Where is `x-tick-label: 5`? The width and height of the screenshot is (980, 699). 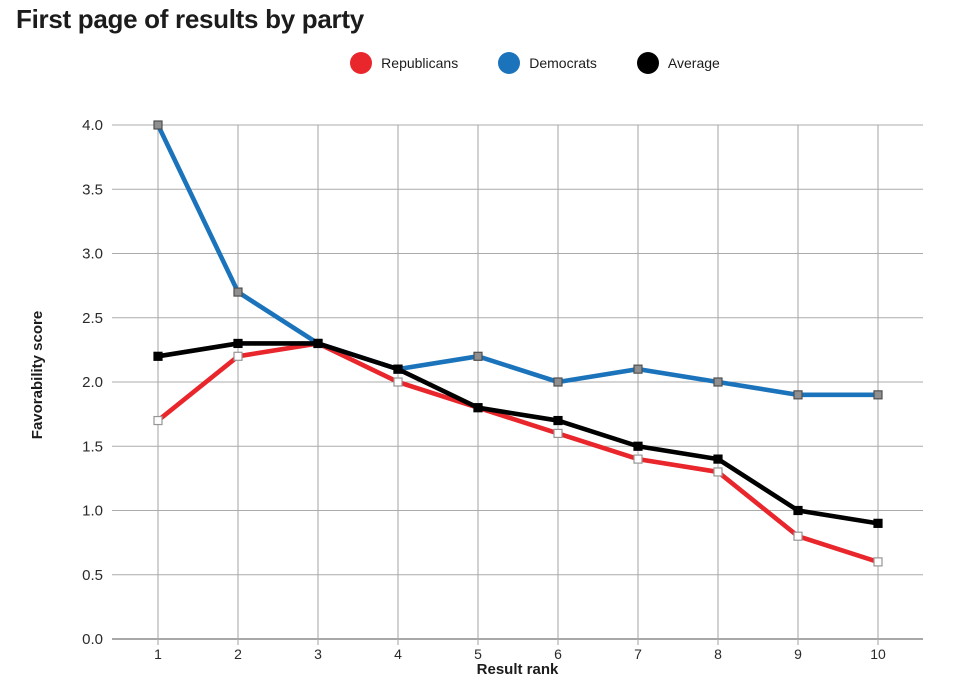 x-tick-label: 5 is located at coordinates (478, 654).